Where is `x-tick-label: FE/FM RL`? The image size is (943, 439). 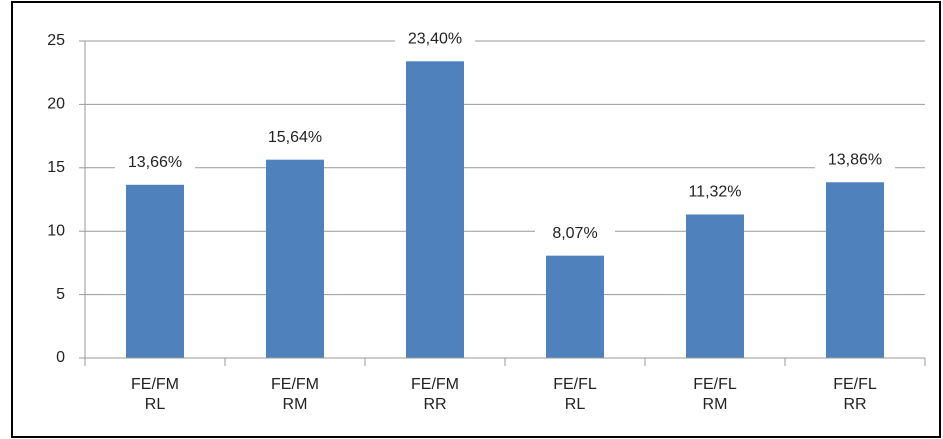 x-tick-label: FE/FM RL is located at coordinates (155, 394).